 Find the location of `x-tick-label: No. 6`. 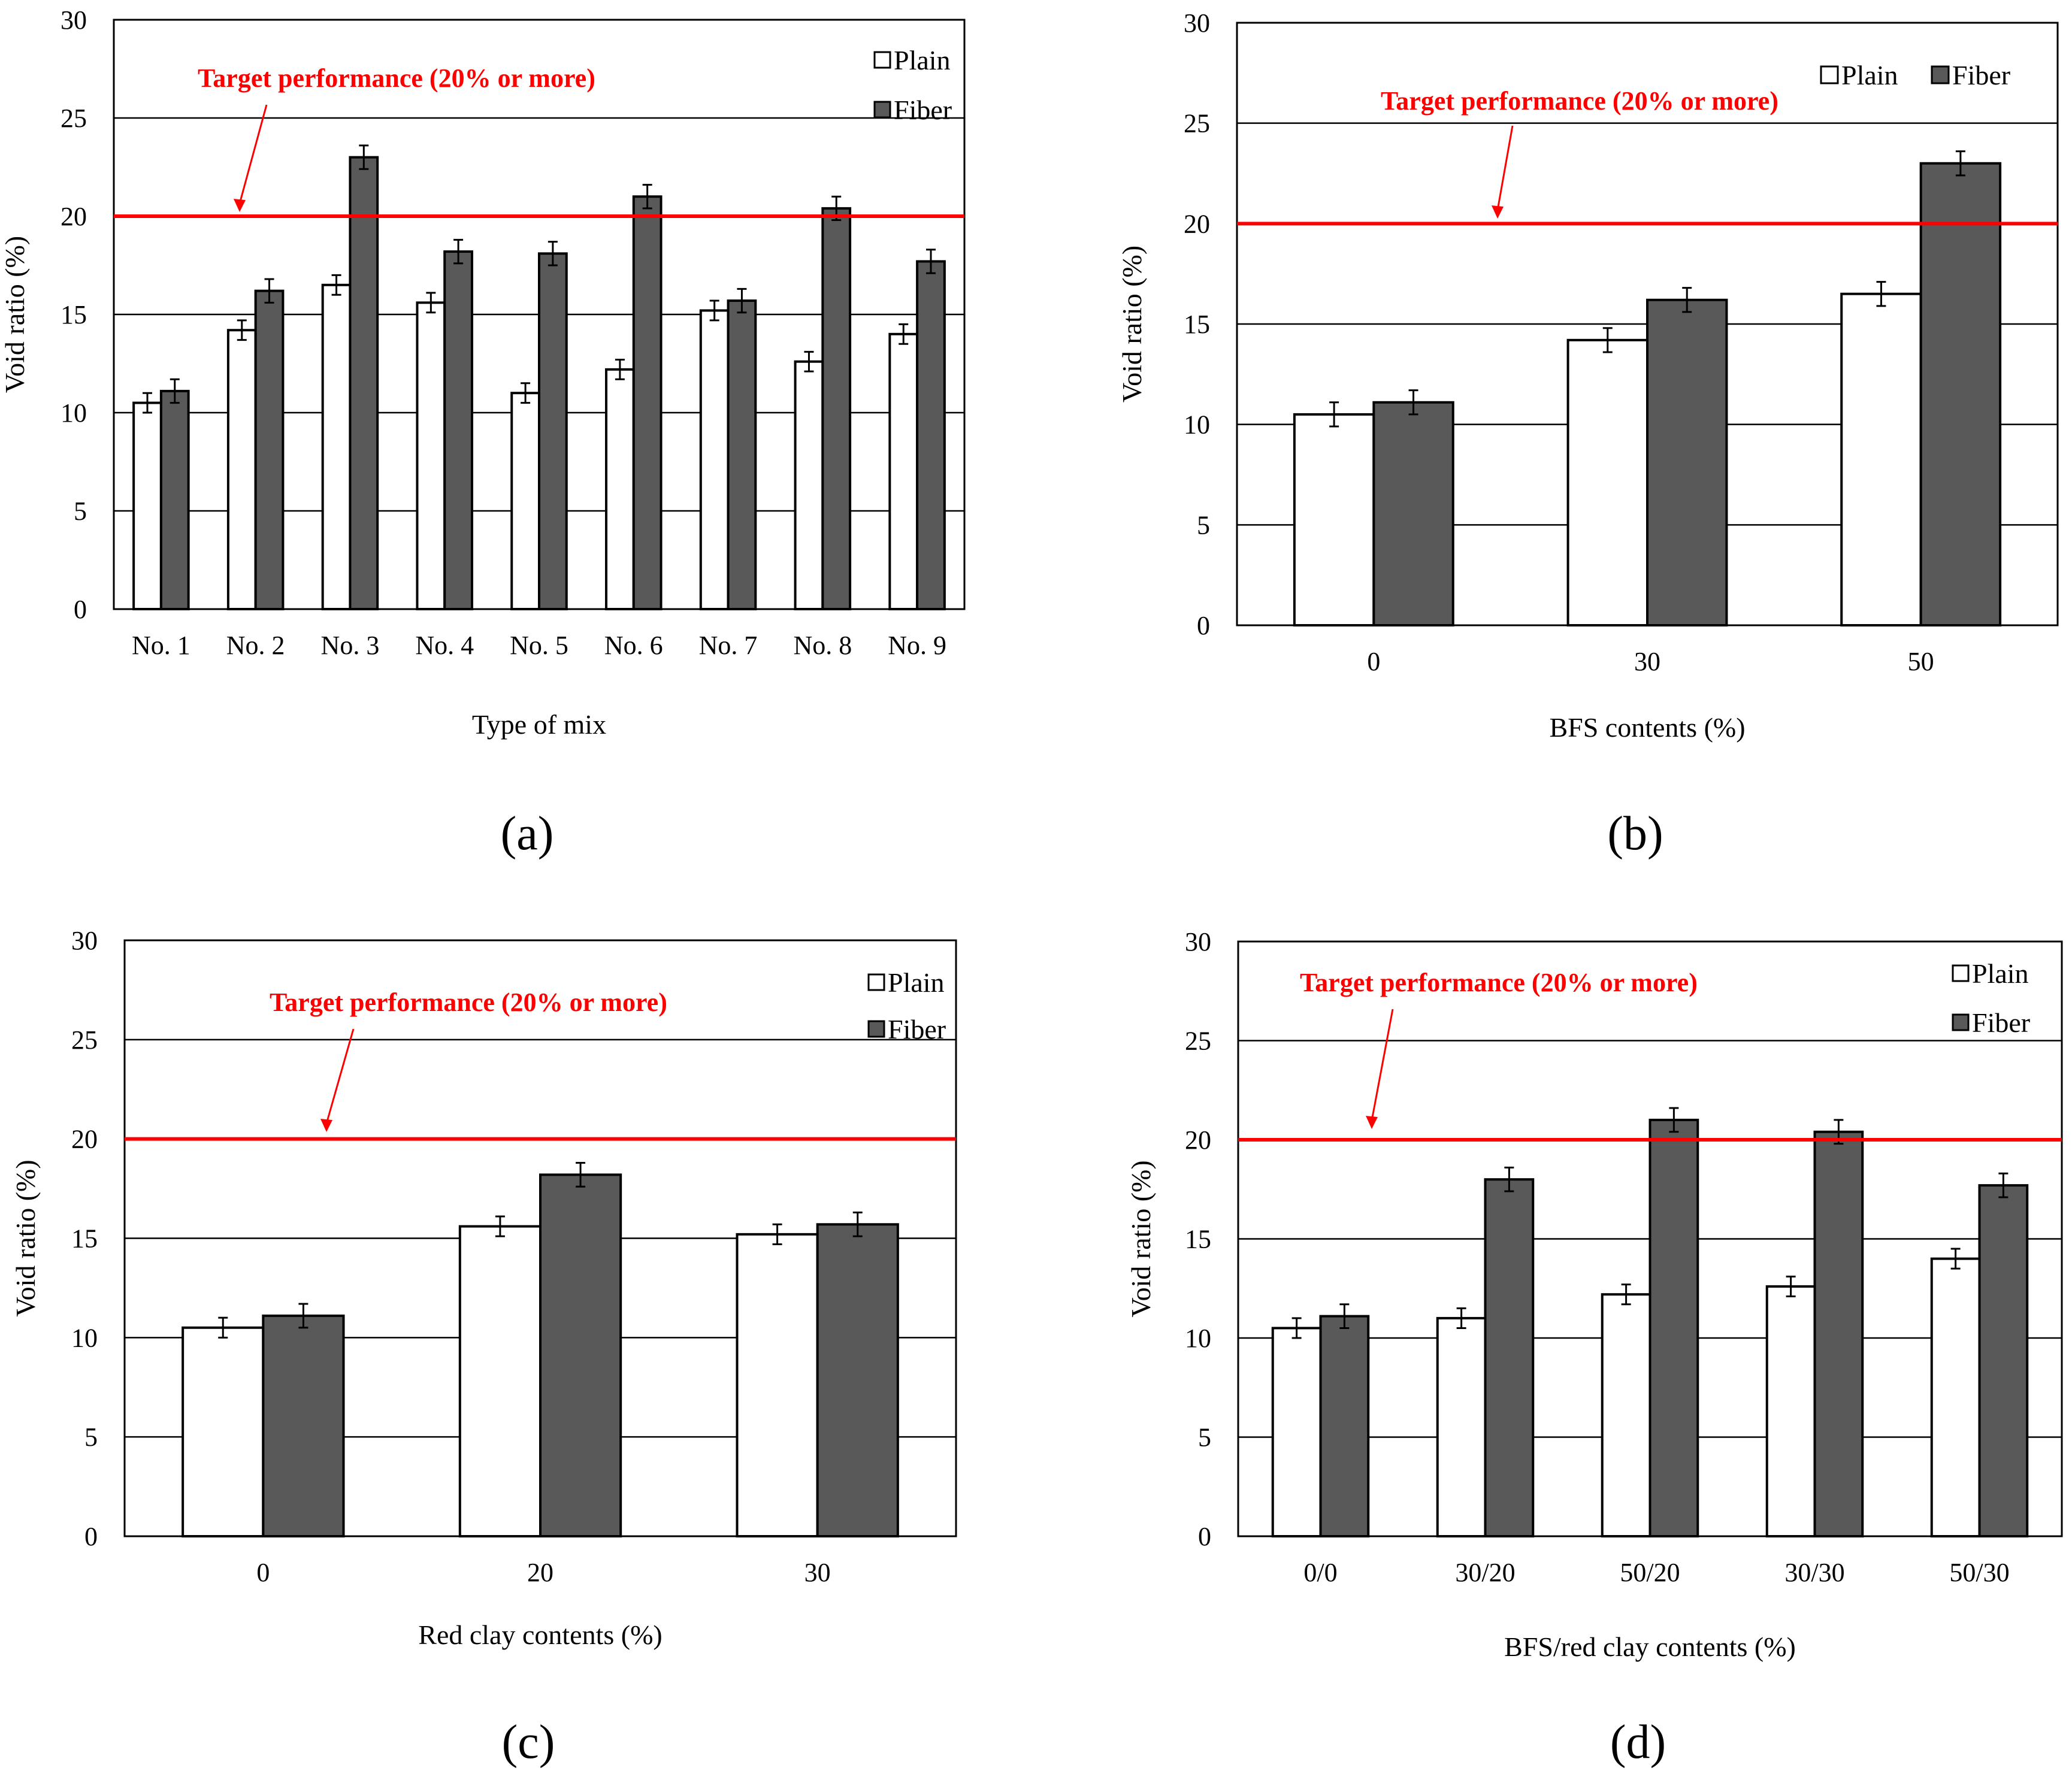

x-tick-label: No. 6 is located at coordinates (633, 645).